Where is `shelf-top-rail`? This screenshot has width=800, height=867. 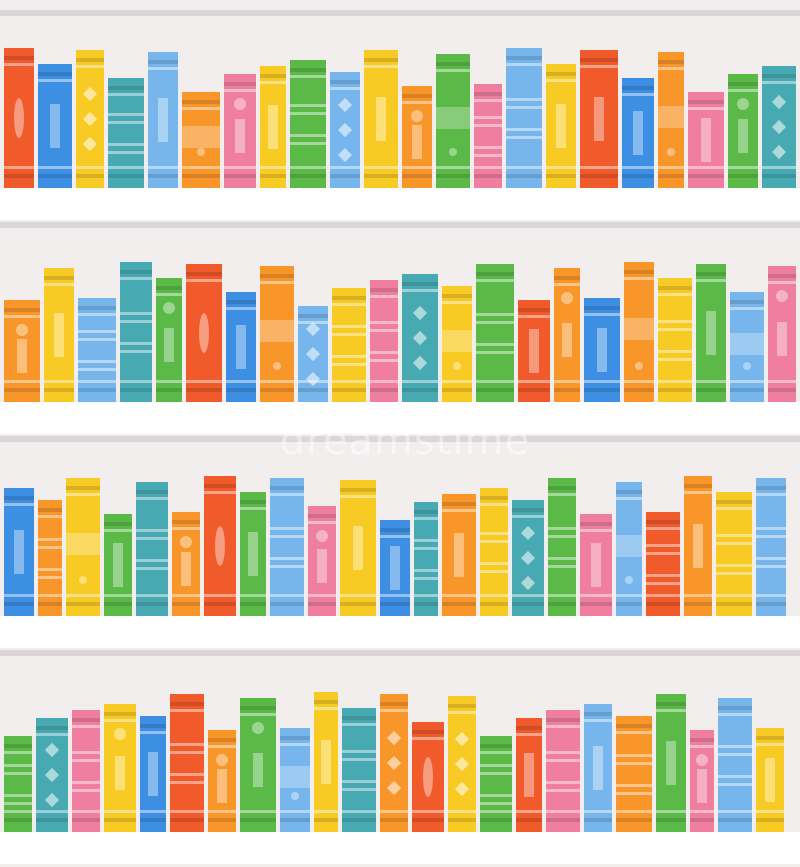 shelf-top-rail is located at coordinates (400, 653).